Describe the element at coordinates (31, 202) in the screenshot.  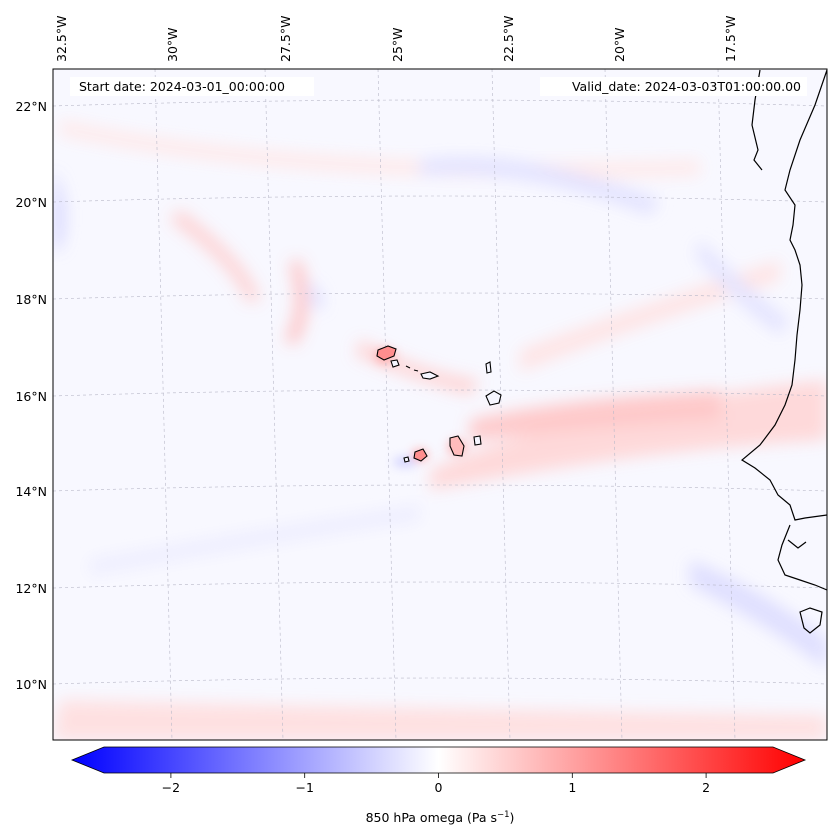
I see `lat-label: 20°N` at that location.